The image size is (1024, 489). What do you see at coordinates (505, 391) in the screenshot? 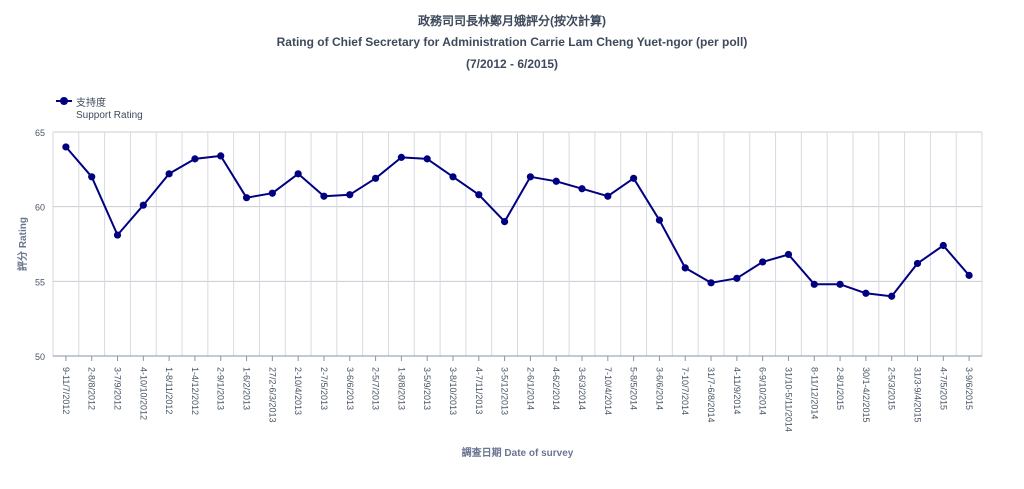
I see `x-tick-label: 3-5/12/2013` at bounding box center [505, 391].